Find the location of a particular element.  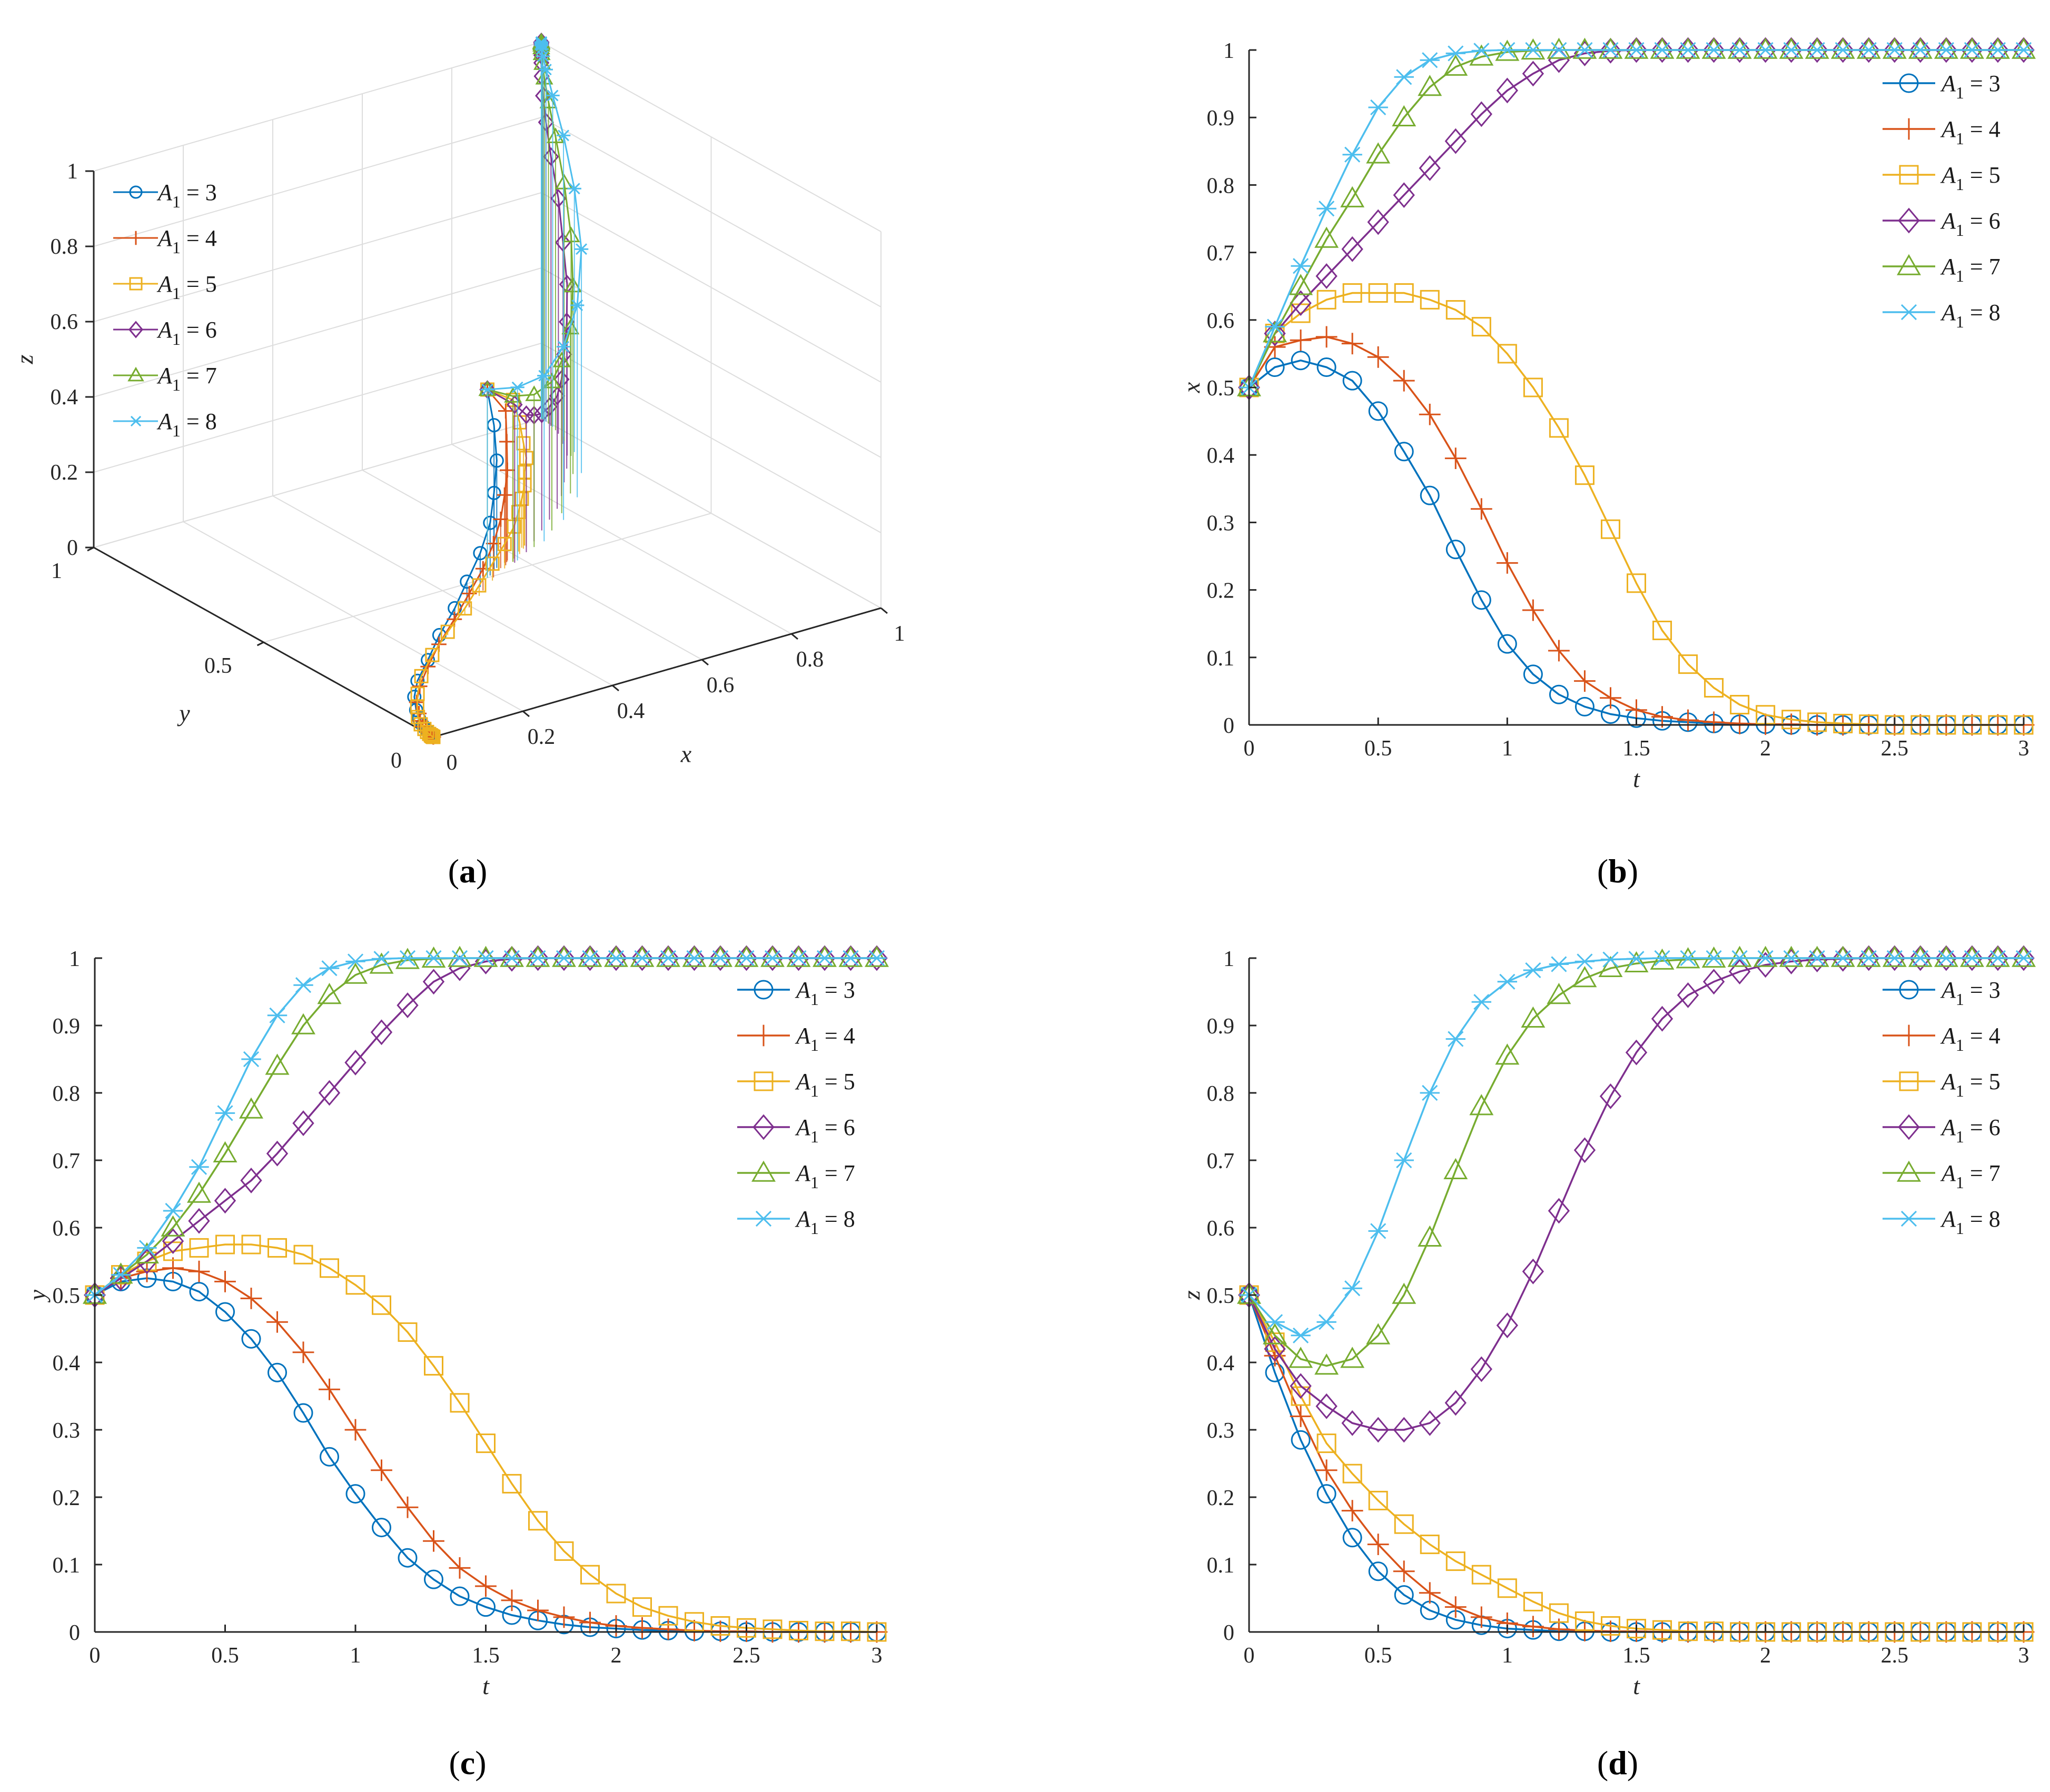

z-tick-label: 1 is located at coordinates (73, 172).